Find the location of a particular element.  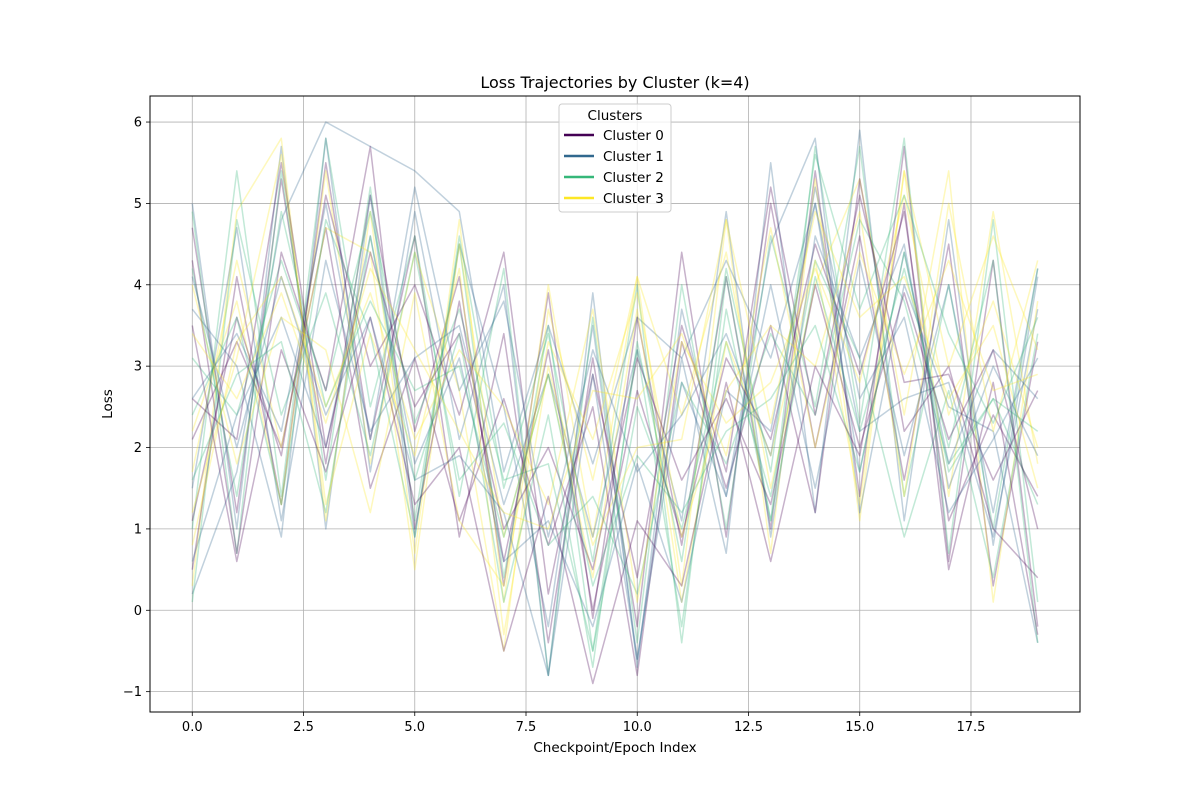

y-axis-ticks: −1 0 1 2 3 4 5 6 is located at coordinates (136, 408).